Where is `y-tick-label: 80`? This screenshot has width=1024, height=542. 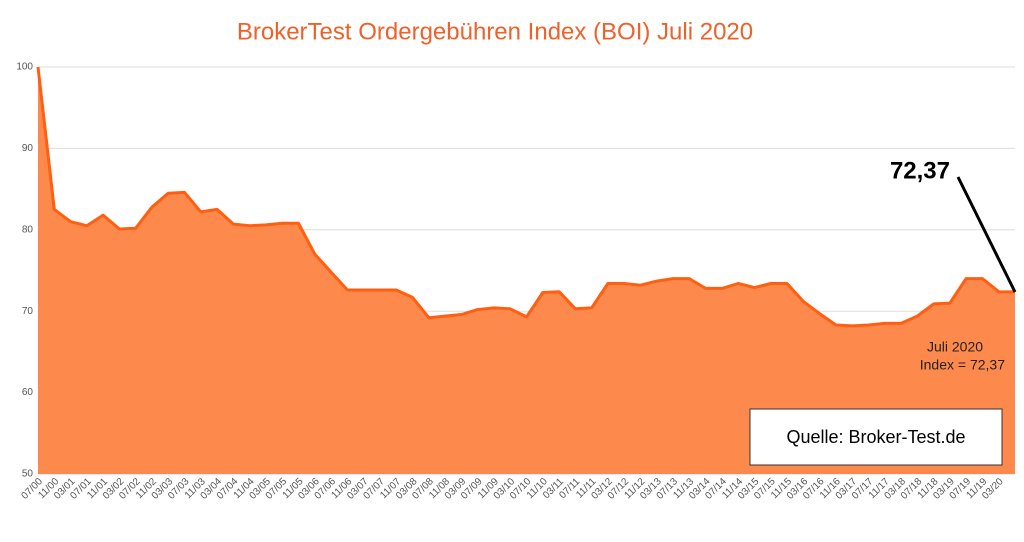 y-tick-label: 80 is located at coordinates (28, 229).